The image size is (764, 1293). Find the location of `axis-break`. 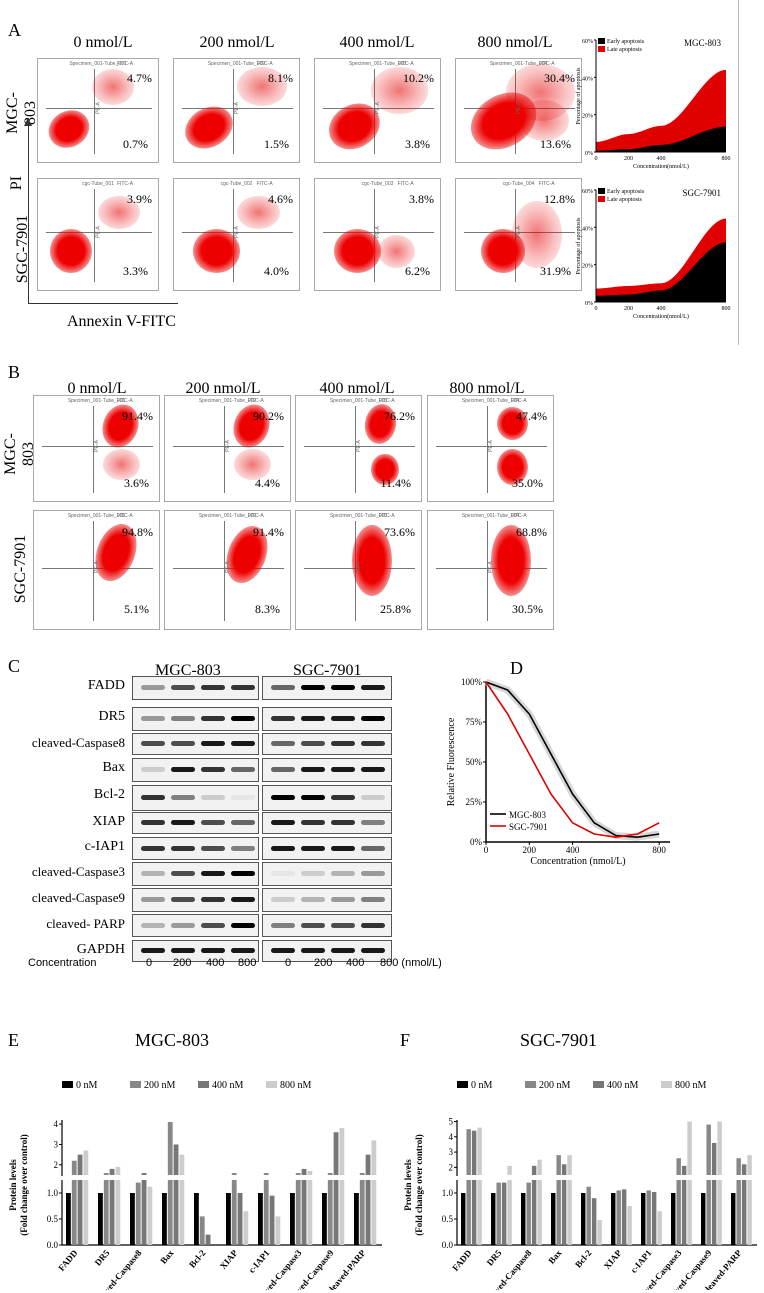

axis-break is located at coordinates (457, 1178).